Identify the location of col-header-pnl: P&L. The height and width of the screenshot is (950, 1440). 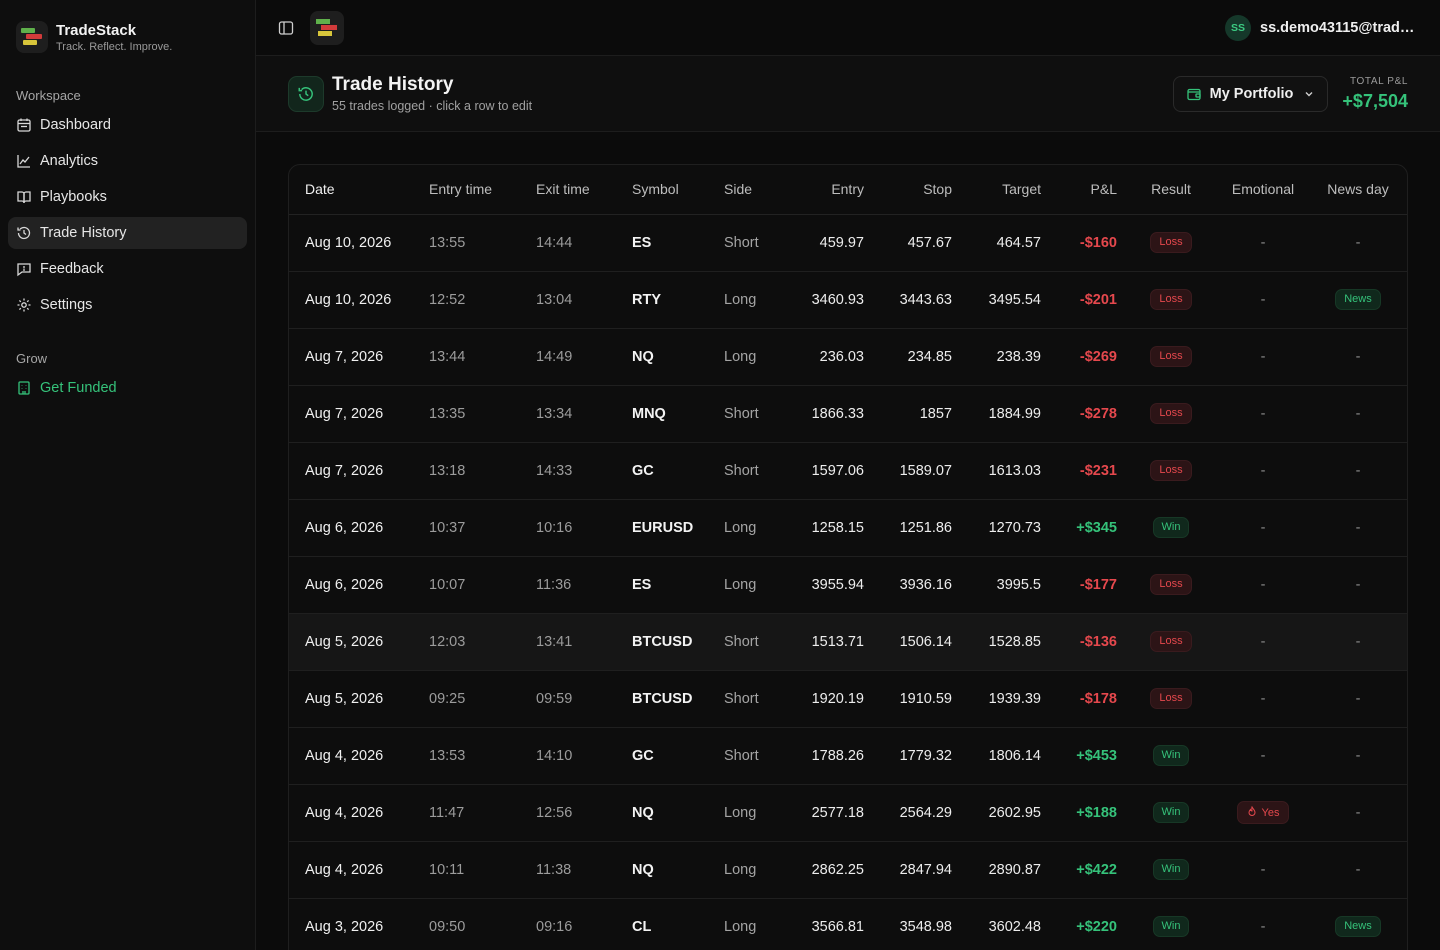
(1087, 190).